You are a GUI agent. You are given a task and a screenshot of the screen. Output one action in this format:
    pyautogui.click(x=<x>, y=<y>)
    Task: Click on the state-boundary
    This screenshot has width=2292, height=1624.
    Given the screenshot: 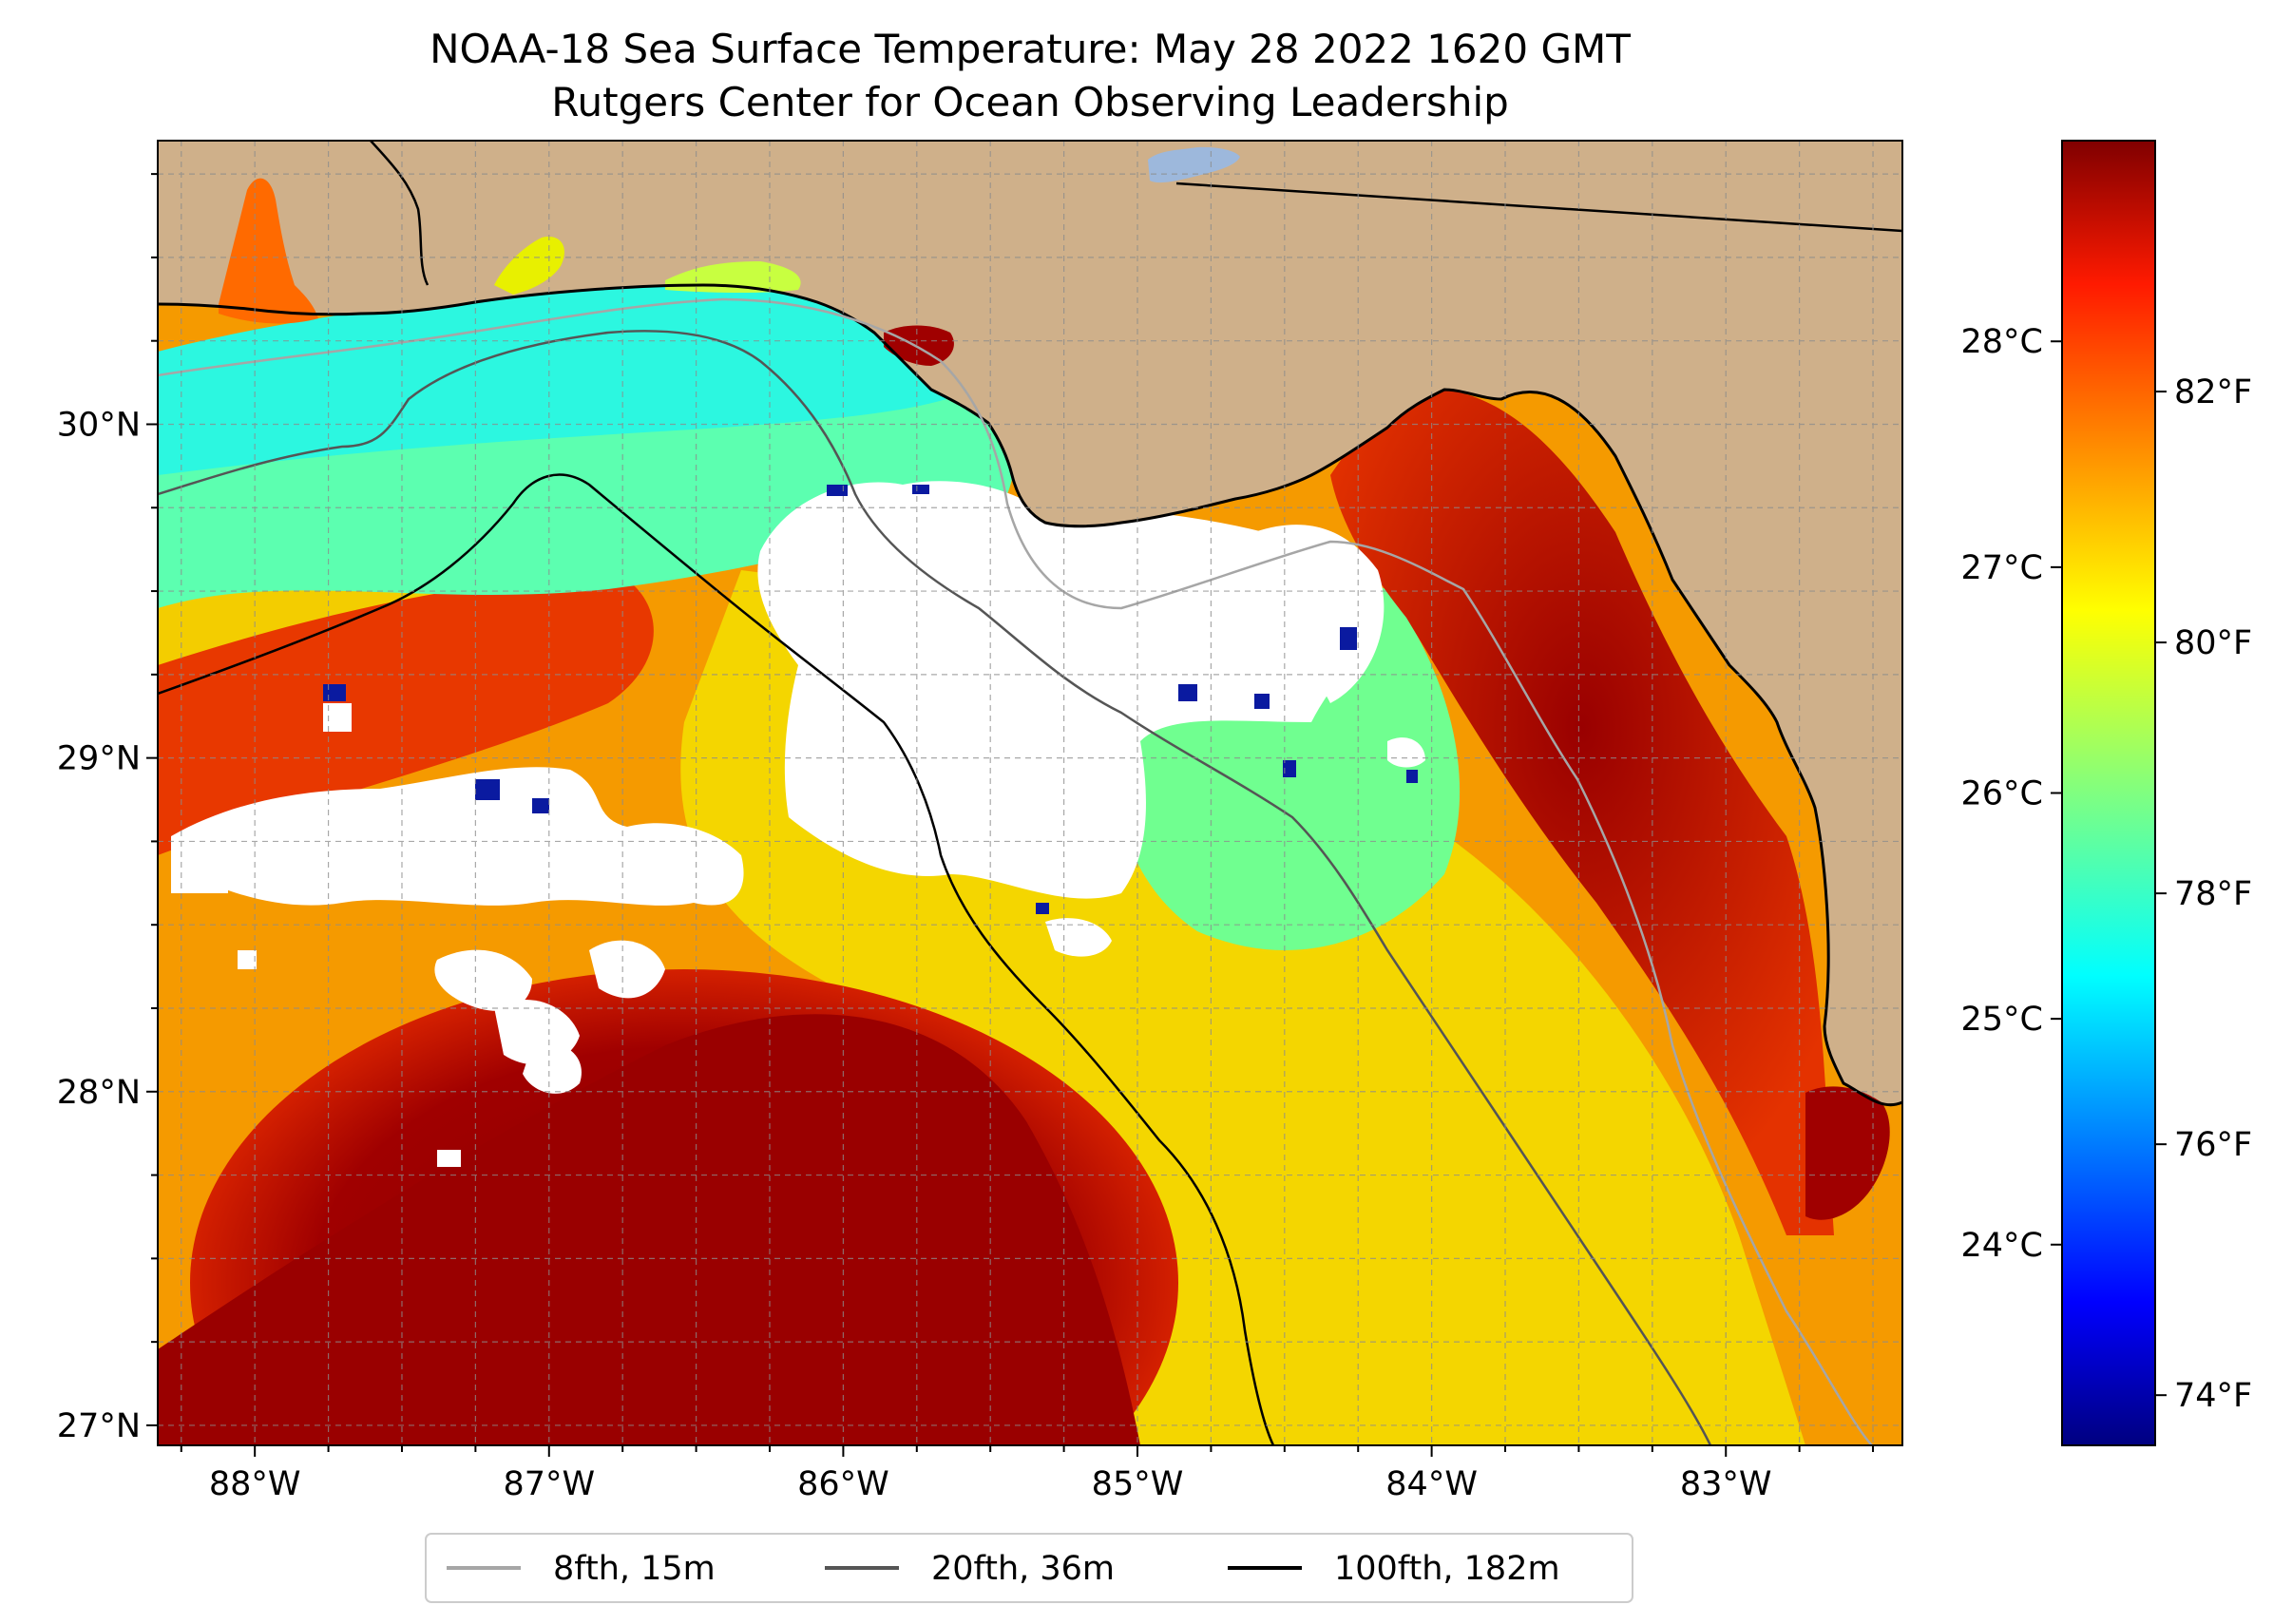 What is the action you would take?
    pyautogui.click(x=1538, y=207)
    